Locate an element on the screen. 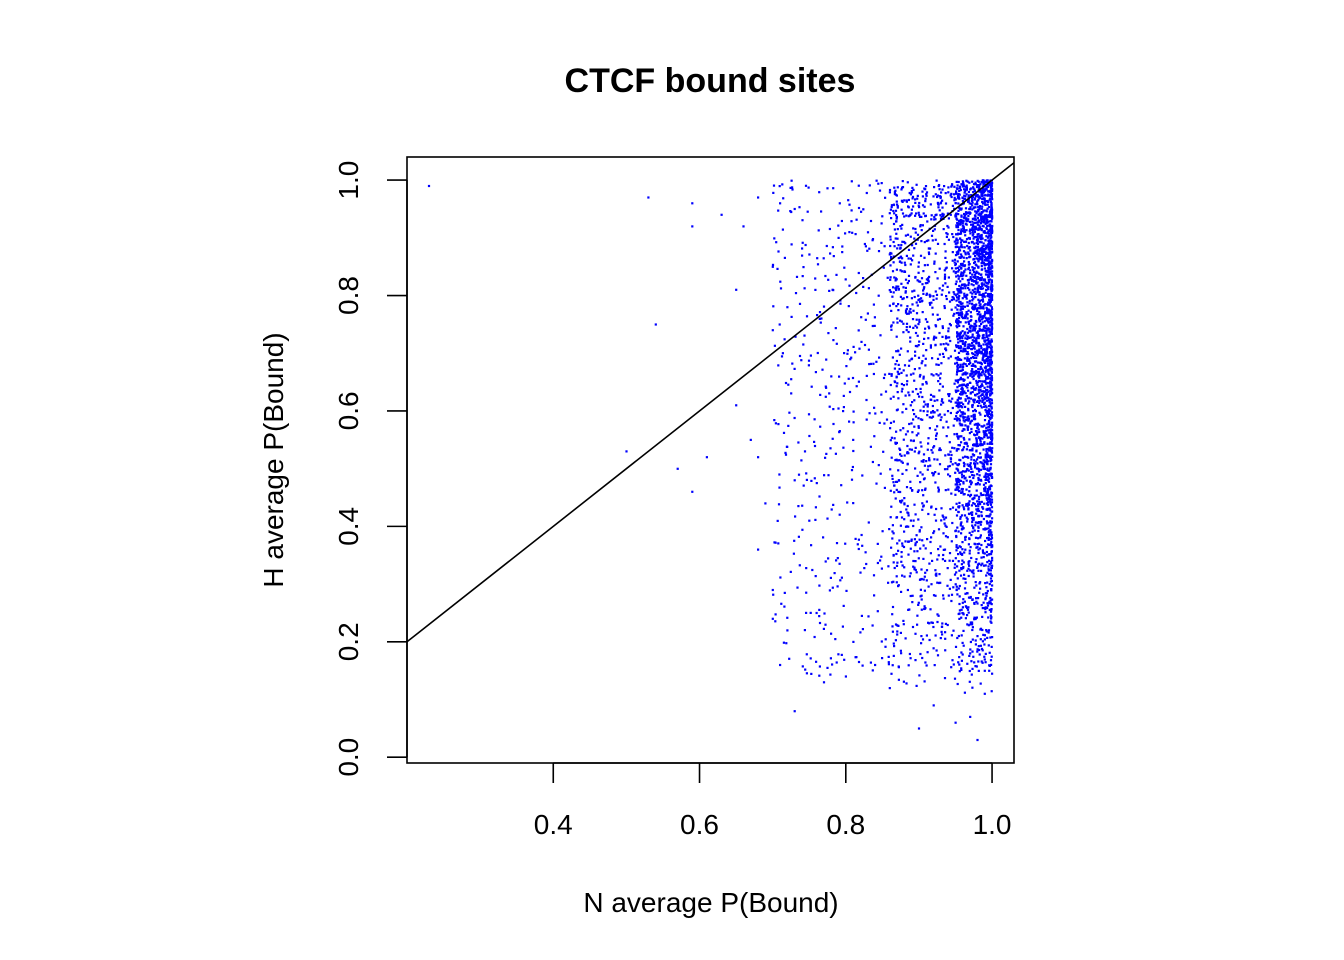 The width and height of the screenshot is (1344, 960). x-tick-label: 1.0 is located at coordinates (992, 824).